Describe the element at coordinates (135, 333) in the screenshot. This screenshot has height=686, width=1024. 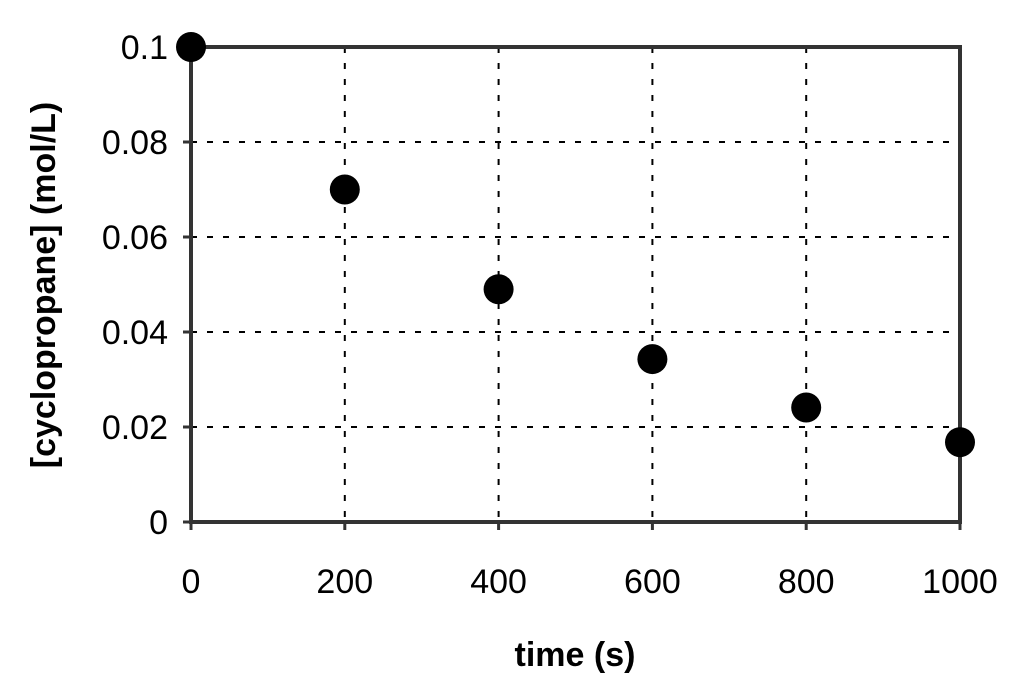
I see `y-tick-label: 0.04` at that location.